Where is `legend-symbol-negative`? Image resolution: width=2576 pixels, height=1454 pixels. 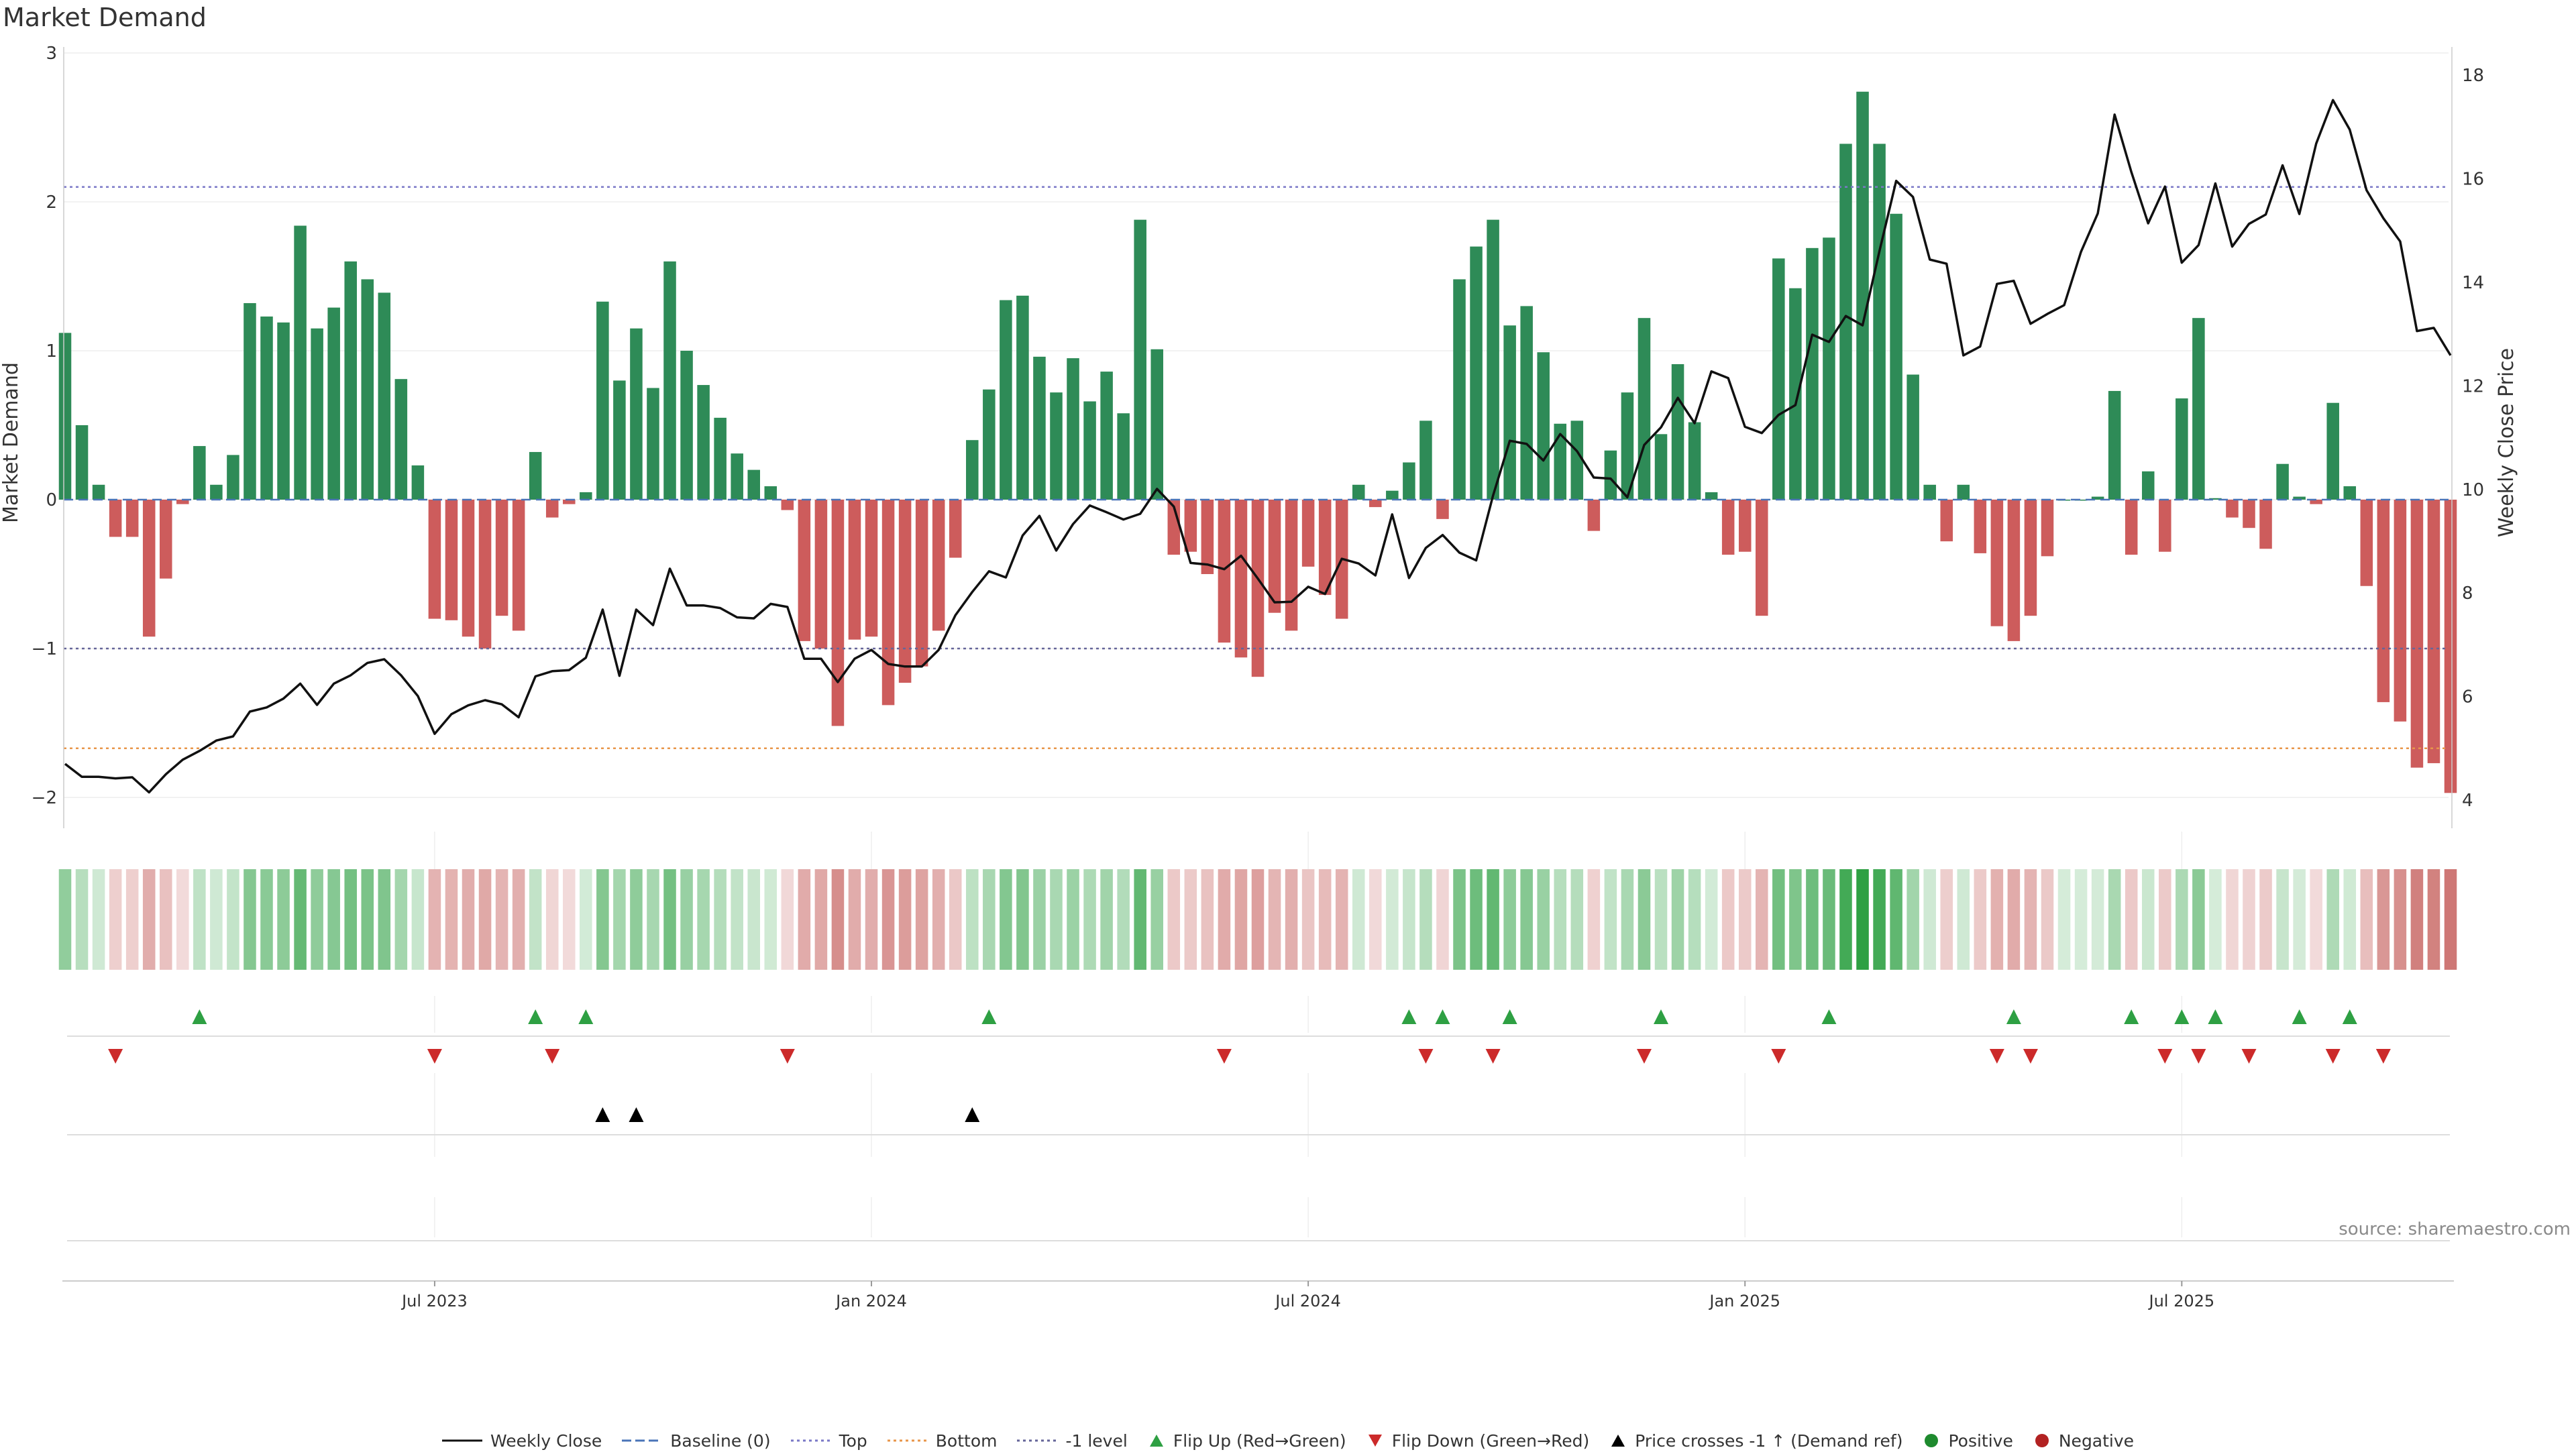 legend-symbol-negative is located at coordinates (2042, 1440).